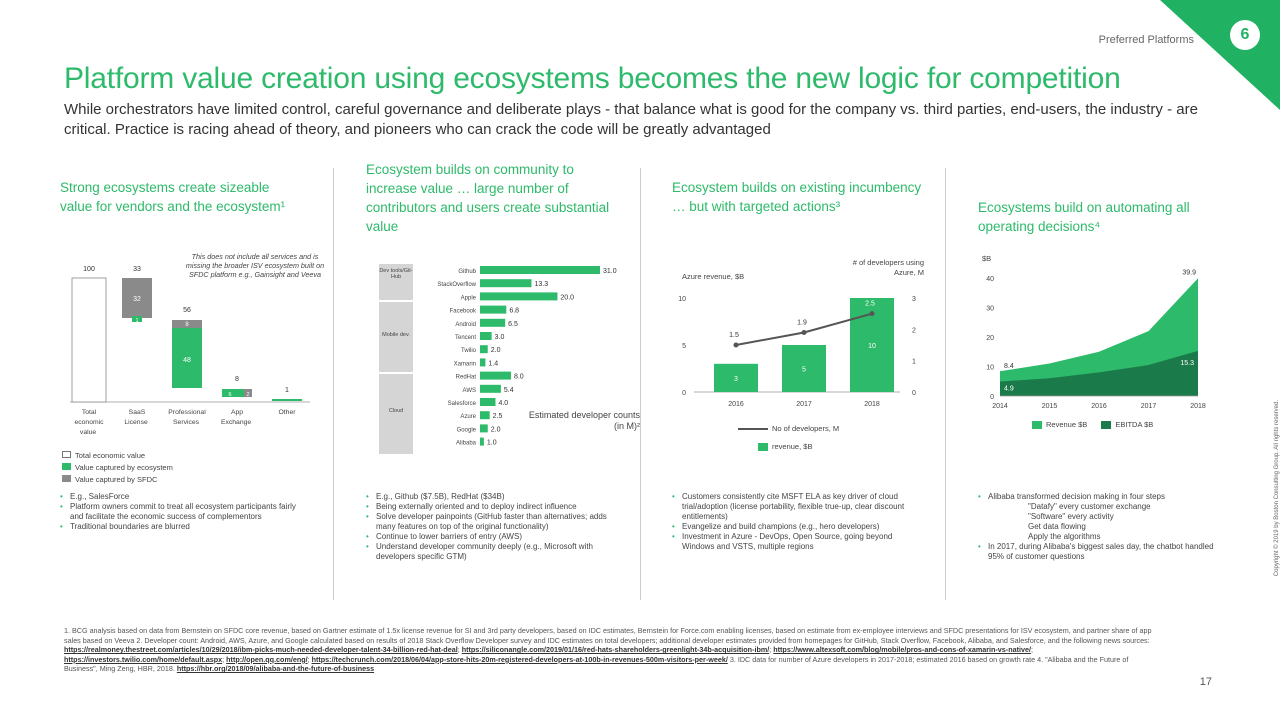  What do you see at coordinates (187, 325) in the screenshot?
I see `seg-label-prof-sfdc: 8` at bounding box center [187, 325].